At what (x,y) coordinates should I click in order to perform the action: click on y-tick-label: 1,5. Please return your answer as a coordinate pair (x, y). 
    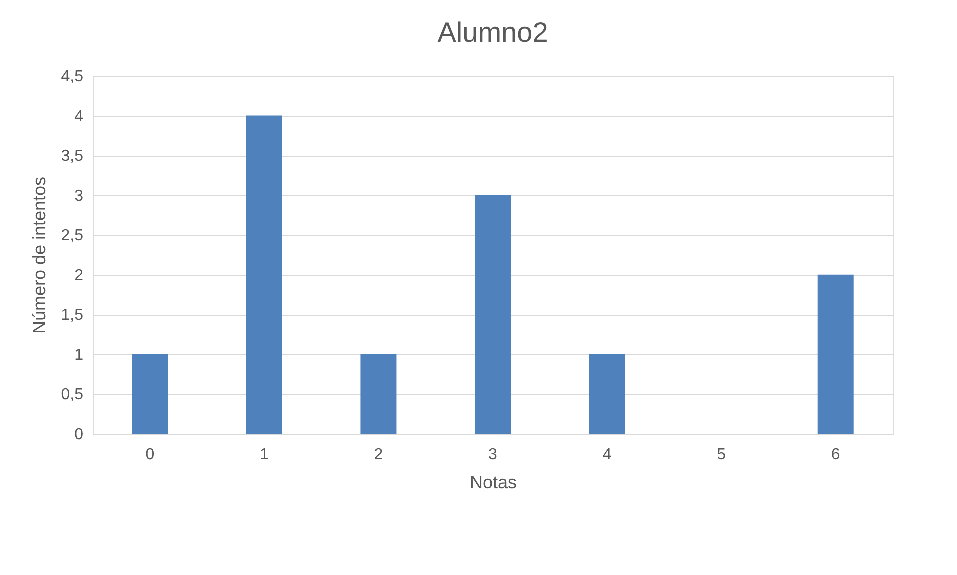
    Looking at the image, I should click on (72, 315).